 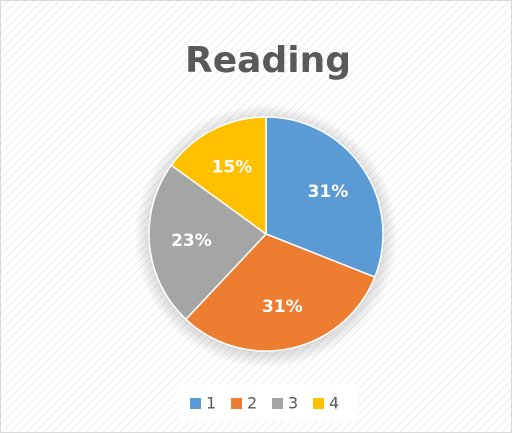 What do you see at coordinates (268, 60) in the screenshot?
I see `chart-title: Reading` at bounding box center [268, 60].